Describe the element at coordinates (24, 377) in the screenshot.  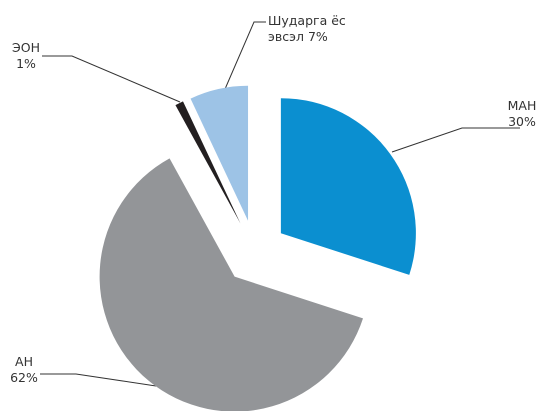
I see `value-label: 62%` at that location.